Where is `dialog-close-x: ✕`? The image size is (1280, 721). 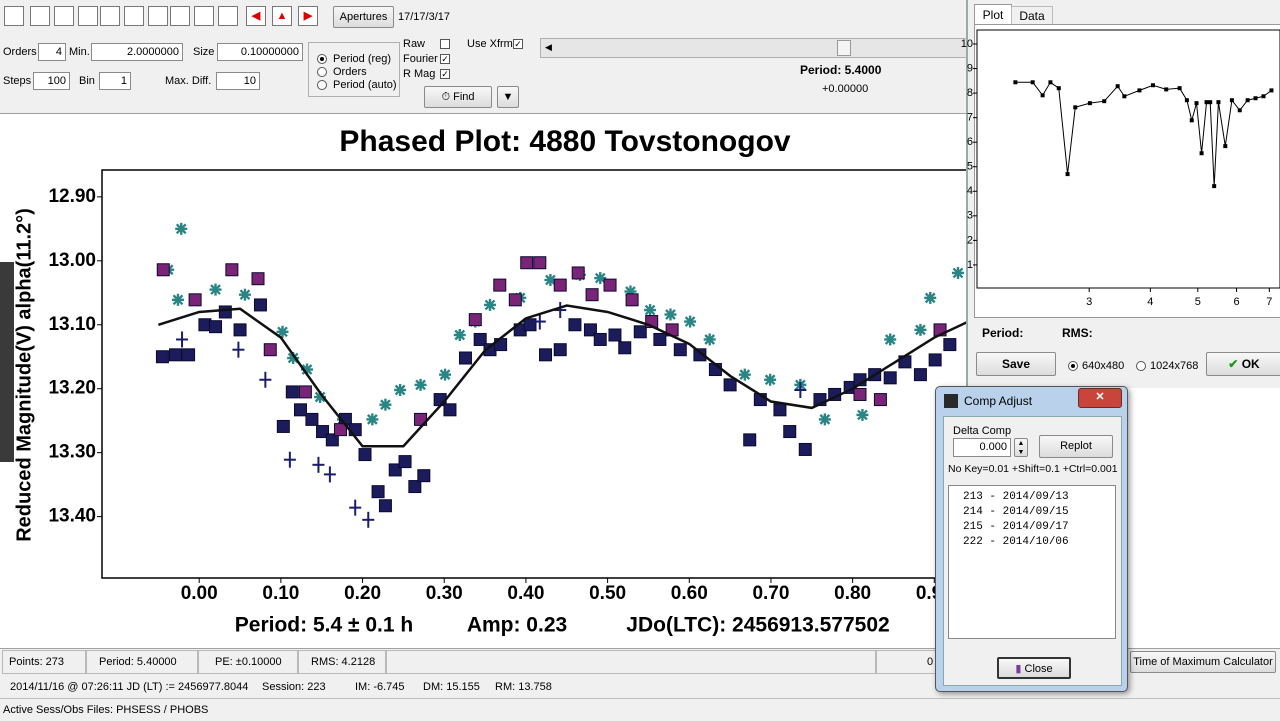 dialog-close-x: ✕ is located at coordinates (1100, 398).